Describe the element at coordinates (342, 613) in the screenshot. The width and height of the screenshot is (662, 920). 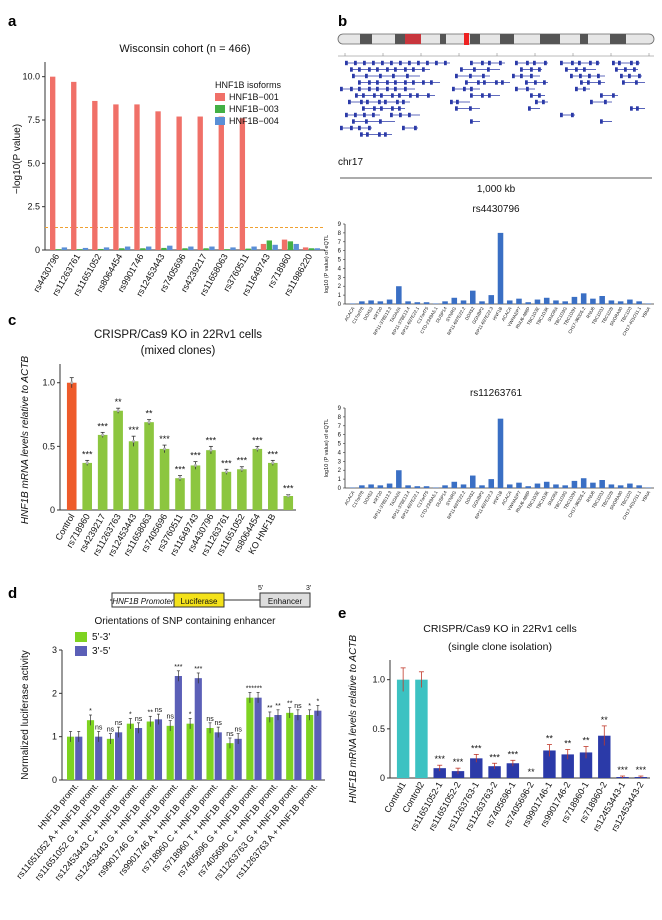
I see `panel-label-e: e` at that location.